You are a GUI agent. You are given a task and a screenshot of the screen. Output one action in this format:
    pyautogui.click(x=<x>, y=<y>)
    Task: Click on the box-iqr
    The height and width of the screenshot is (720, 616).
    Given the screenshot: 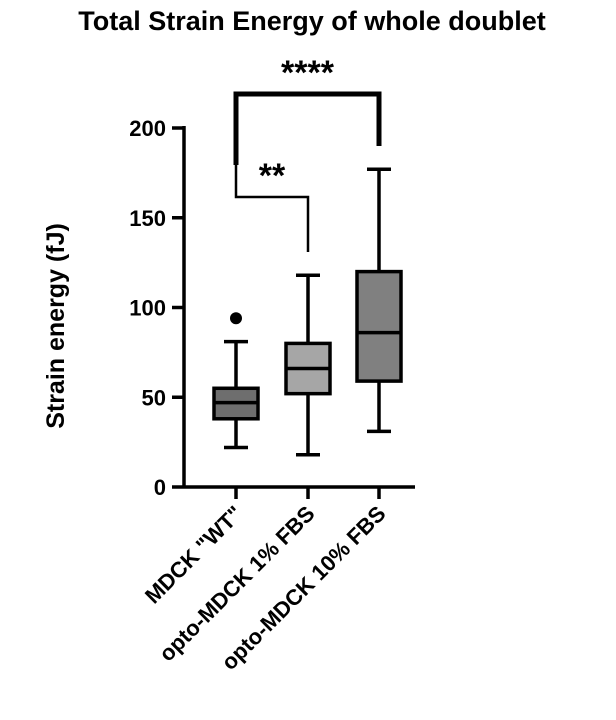 What is the action you would take?
    pyautogui.click(x=379, y=326)
    